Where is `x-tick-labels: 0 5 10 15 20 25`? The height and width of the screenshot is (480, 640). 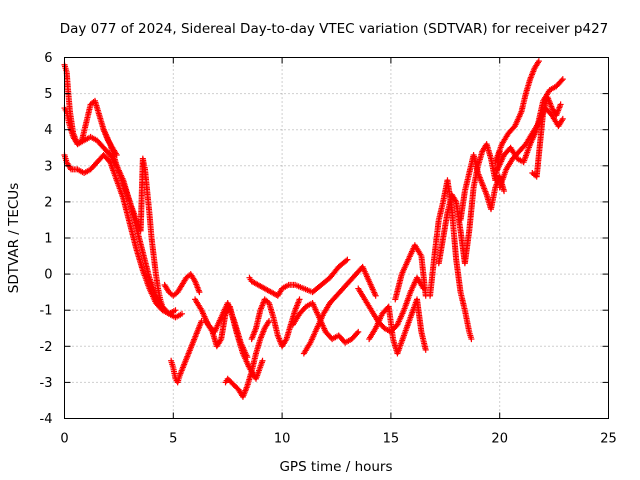 x-tick-labels: 0 5 10 15 20 25 is located at coordinates (338, 439).